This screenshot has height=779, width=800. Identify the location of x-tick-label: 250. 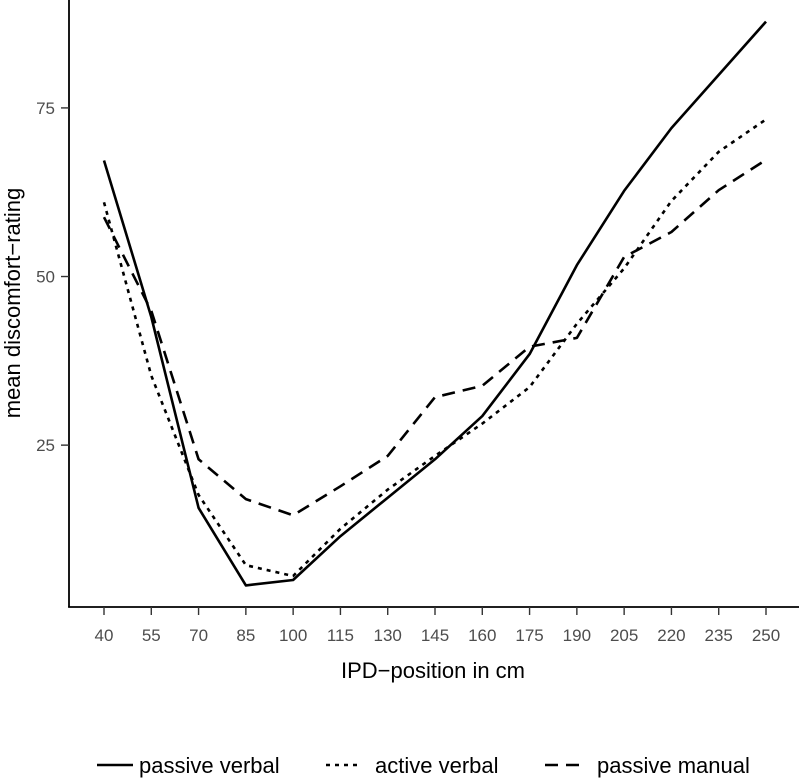
(766, 635).